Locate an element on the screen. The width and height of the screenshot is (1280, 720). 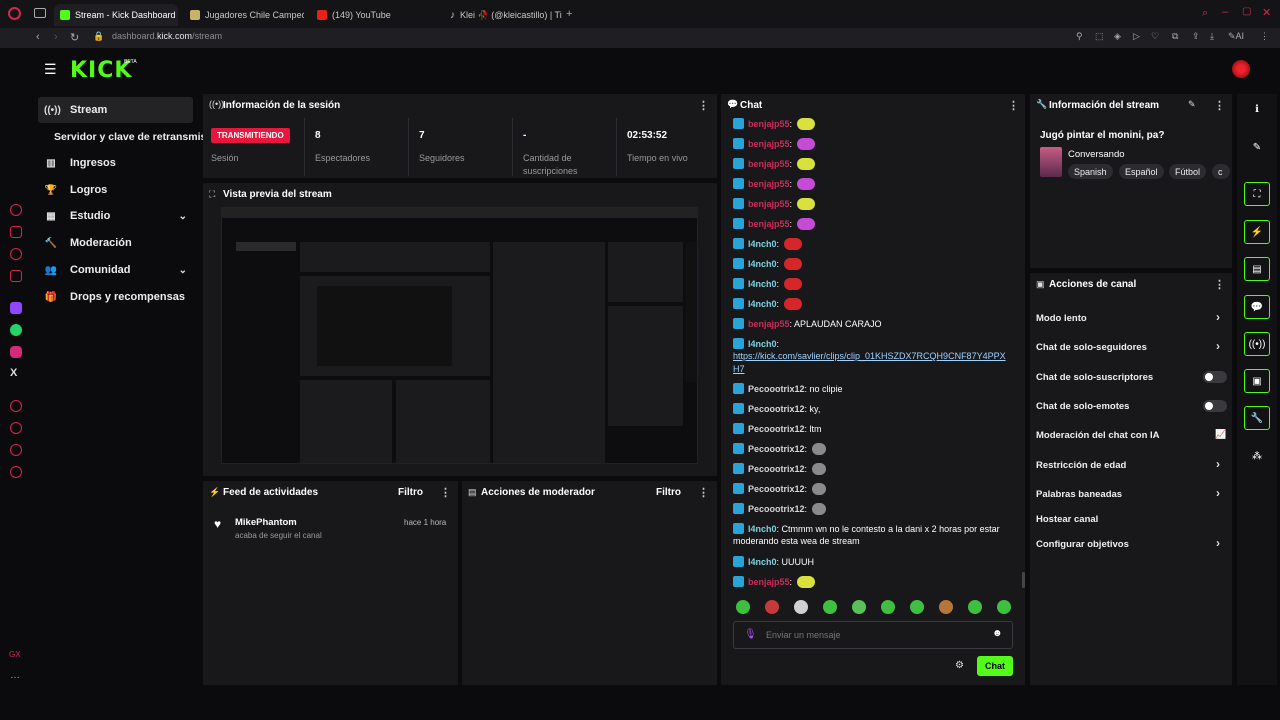
layout-icon: ⁂ is located at coordinates (1257, 456).